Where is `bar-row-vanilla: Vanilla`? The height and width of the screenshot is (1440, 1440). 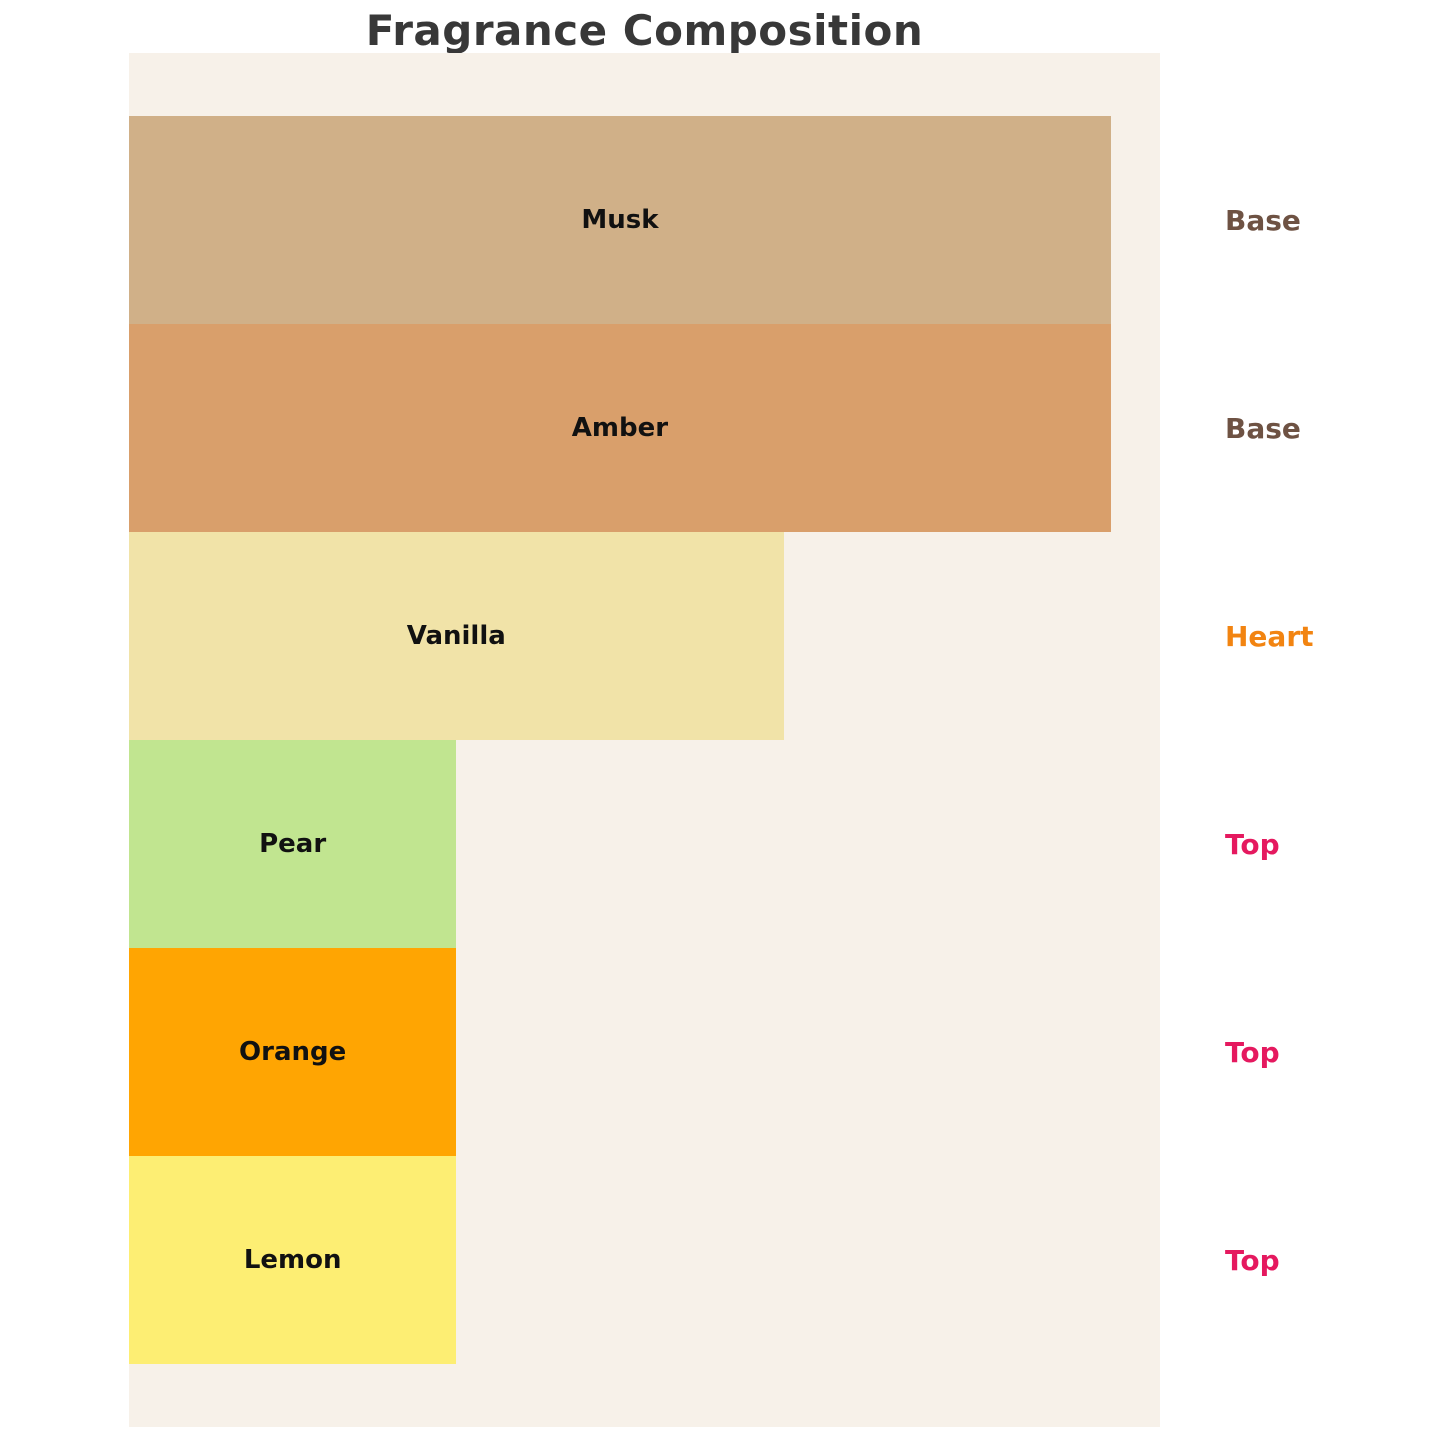
bar-row-vanilla: Vanilla is located at coordinates (644, 636).